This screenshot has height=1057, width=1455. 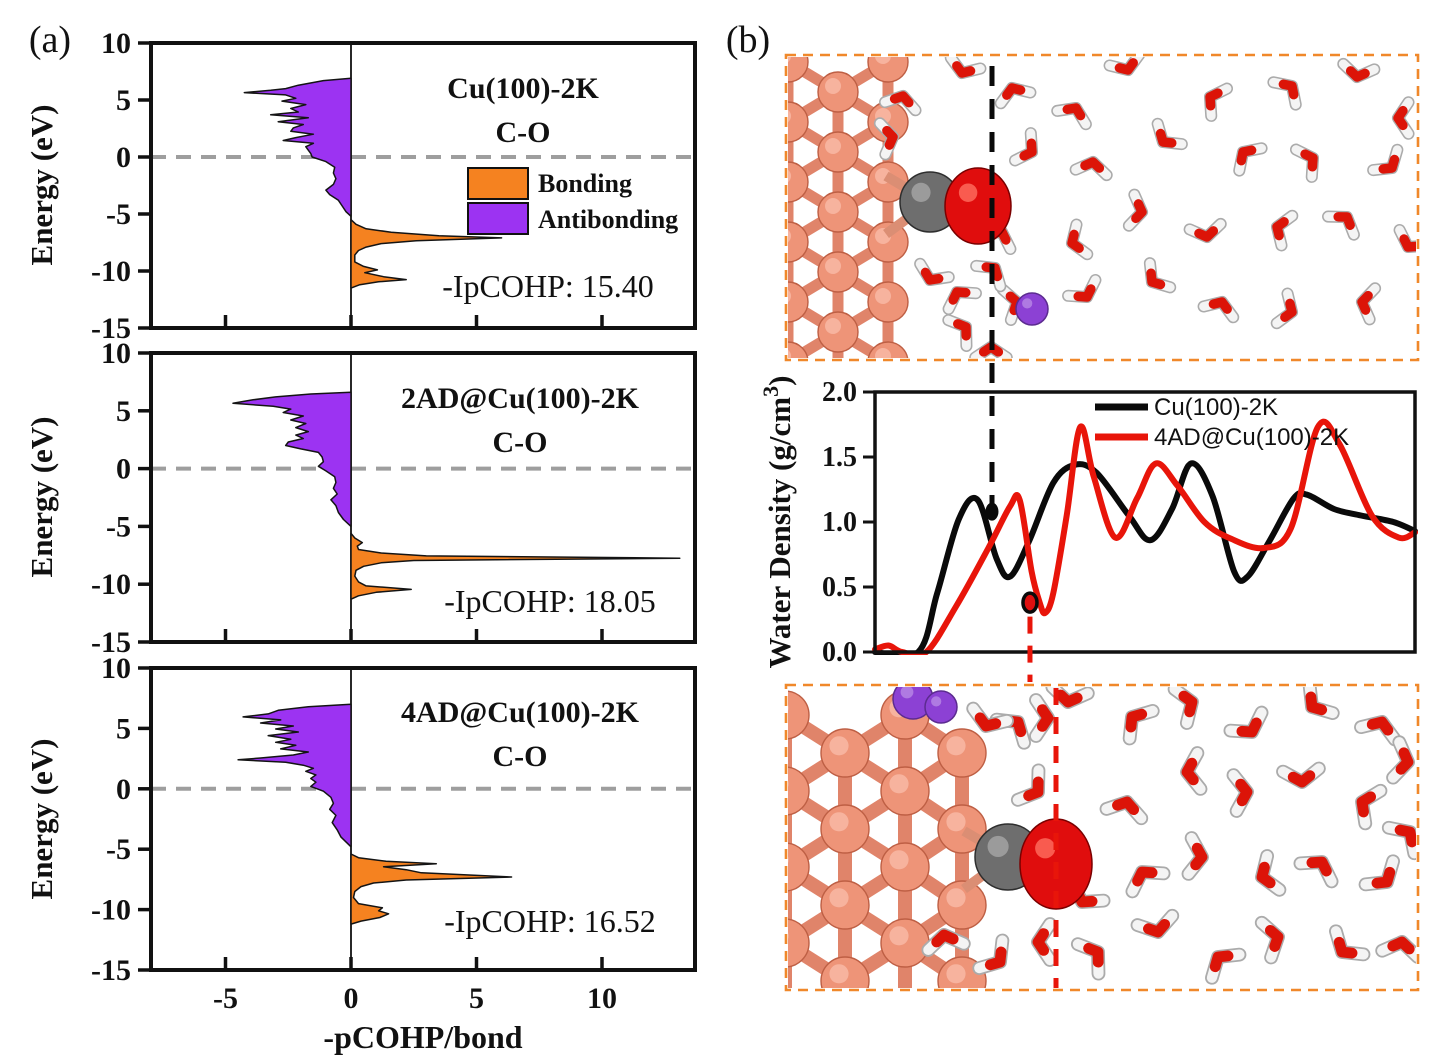 What do you see at coordinates (123, 411) in the screenshot?
I see `y-tick-label: 5` at bounding box center [123, 411].